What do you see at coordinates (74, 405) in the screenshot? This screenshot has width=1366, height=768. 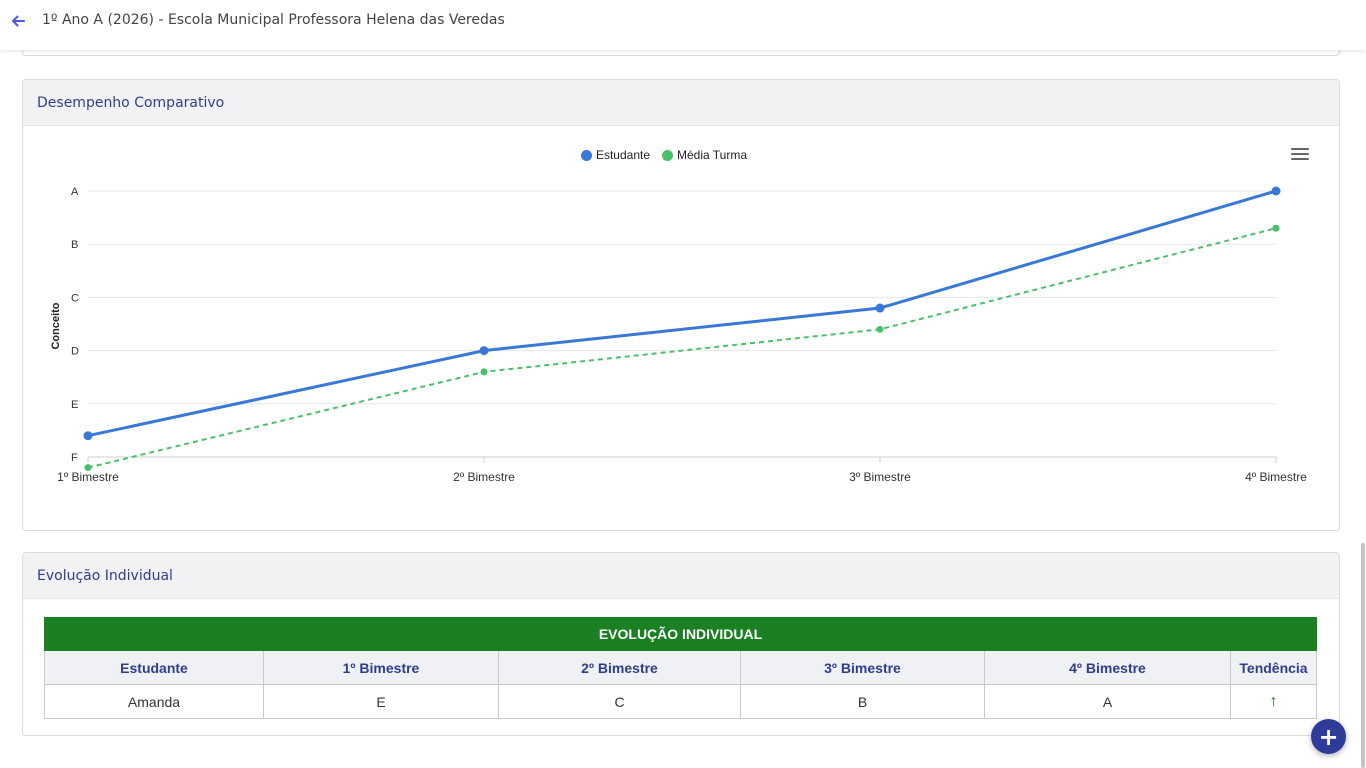 I see `y-tick-label: E` at bounding box center [74, 405].